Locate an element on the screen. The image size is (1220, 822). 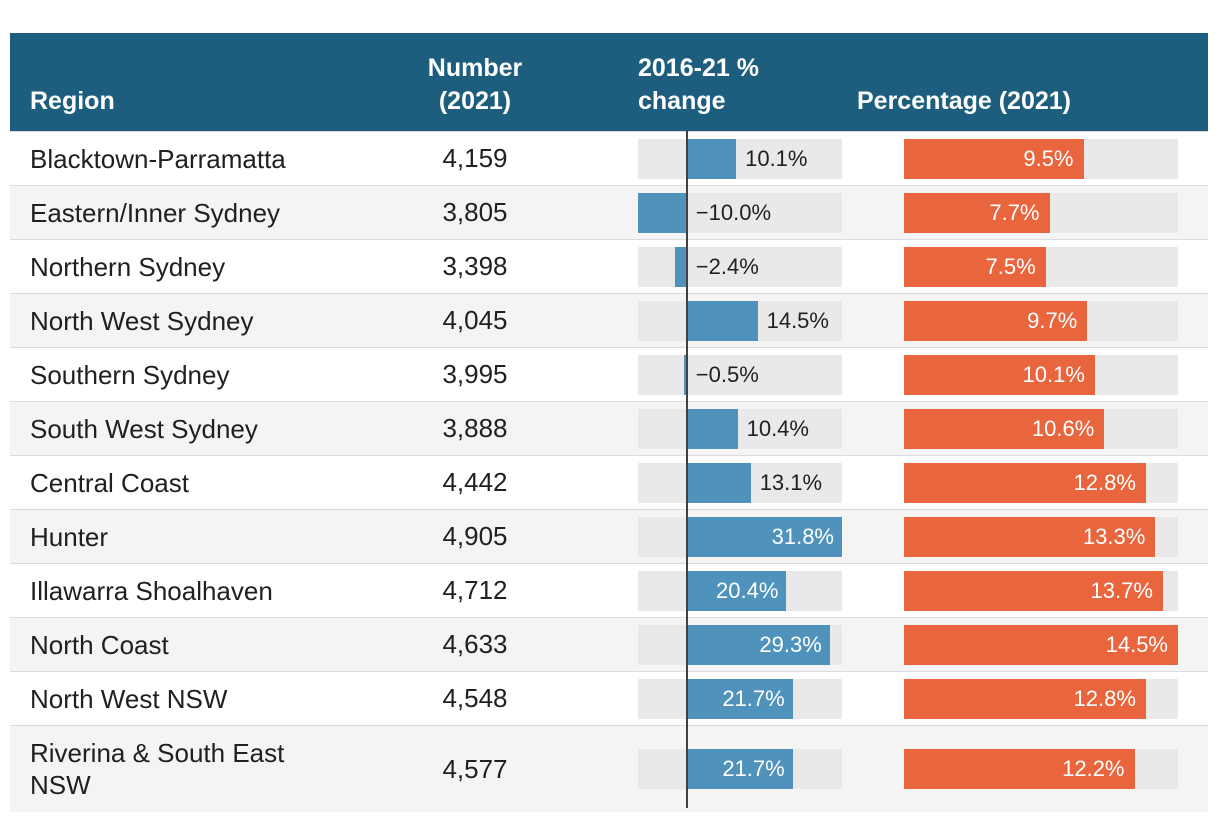
percentage-bar-track: 12.8% is located at coordinates (1041, 482).